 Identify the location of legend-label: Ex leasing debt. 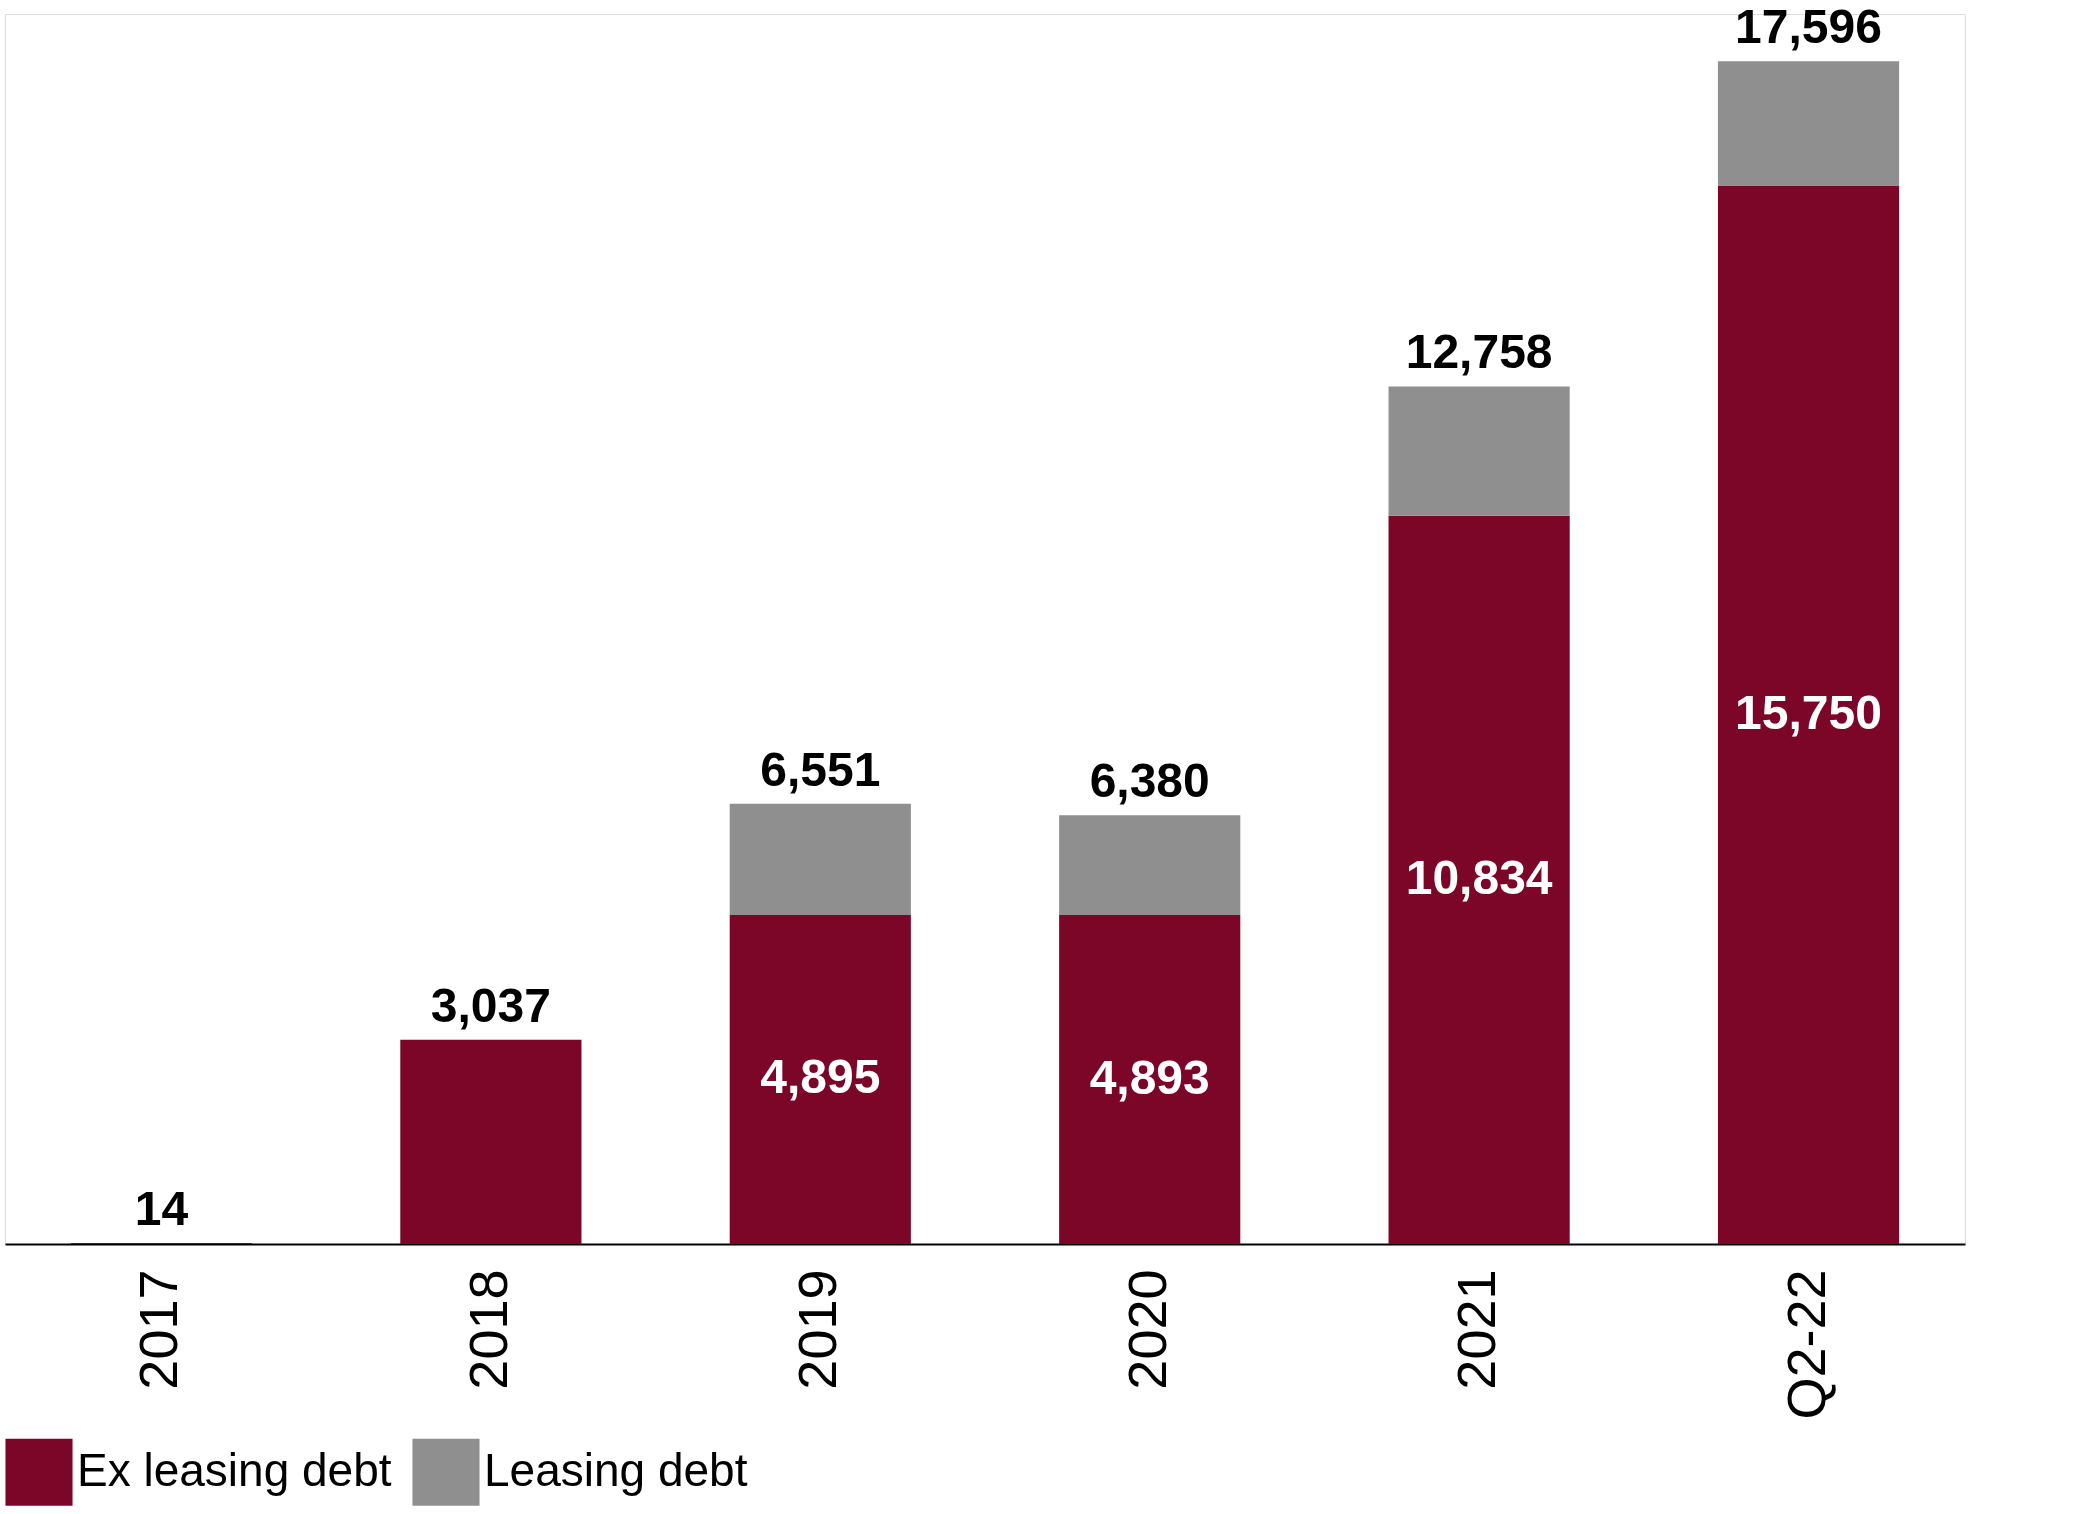
(234, 1470).